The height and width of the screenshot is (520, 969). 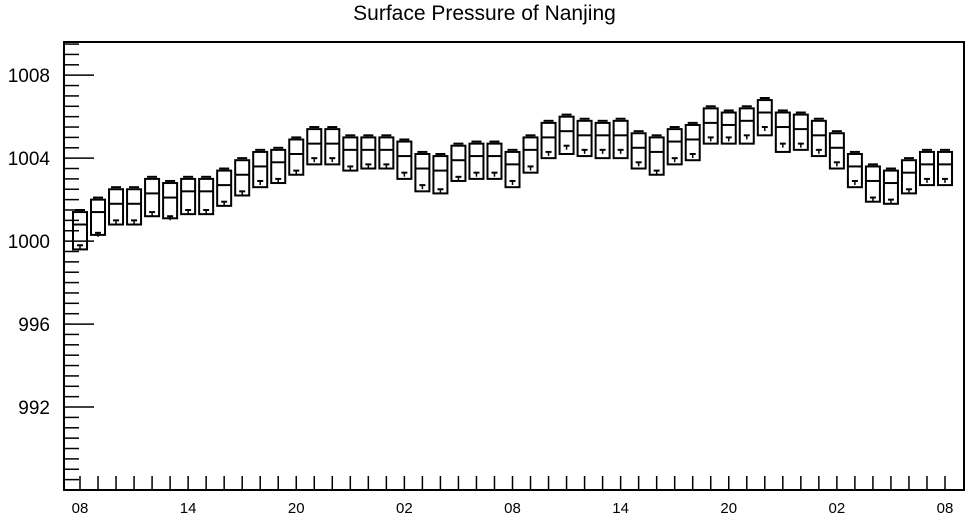 I want to click on y-tick-label: 1008, so click(x=29, y=76).